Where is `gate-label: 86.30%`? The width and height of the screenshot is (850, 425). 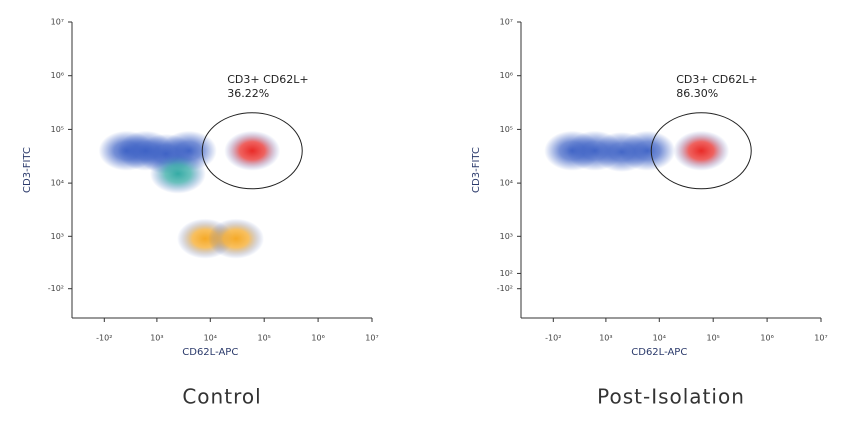
gate-label: 86.30% is located at coordinates (697, 93).